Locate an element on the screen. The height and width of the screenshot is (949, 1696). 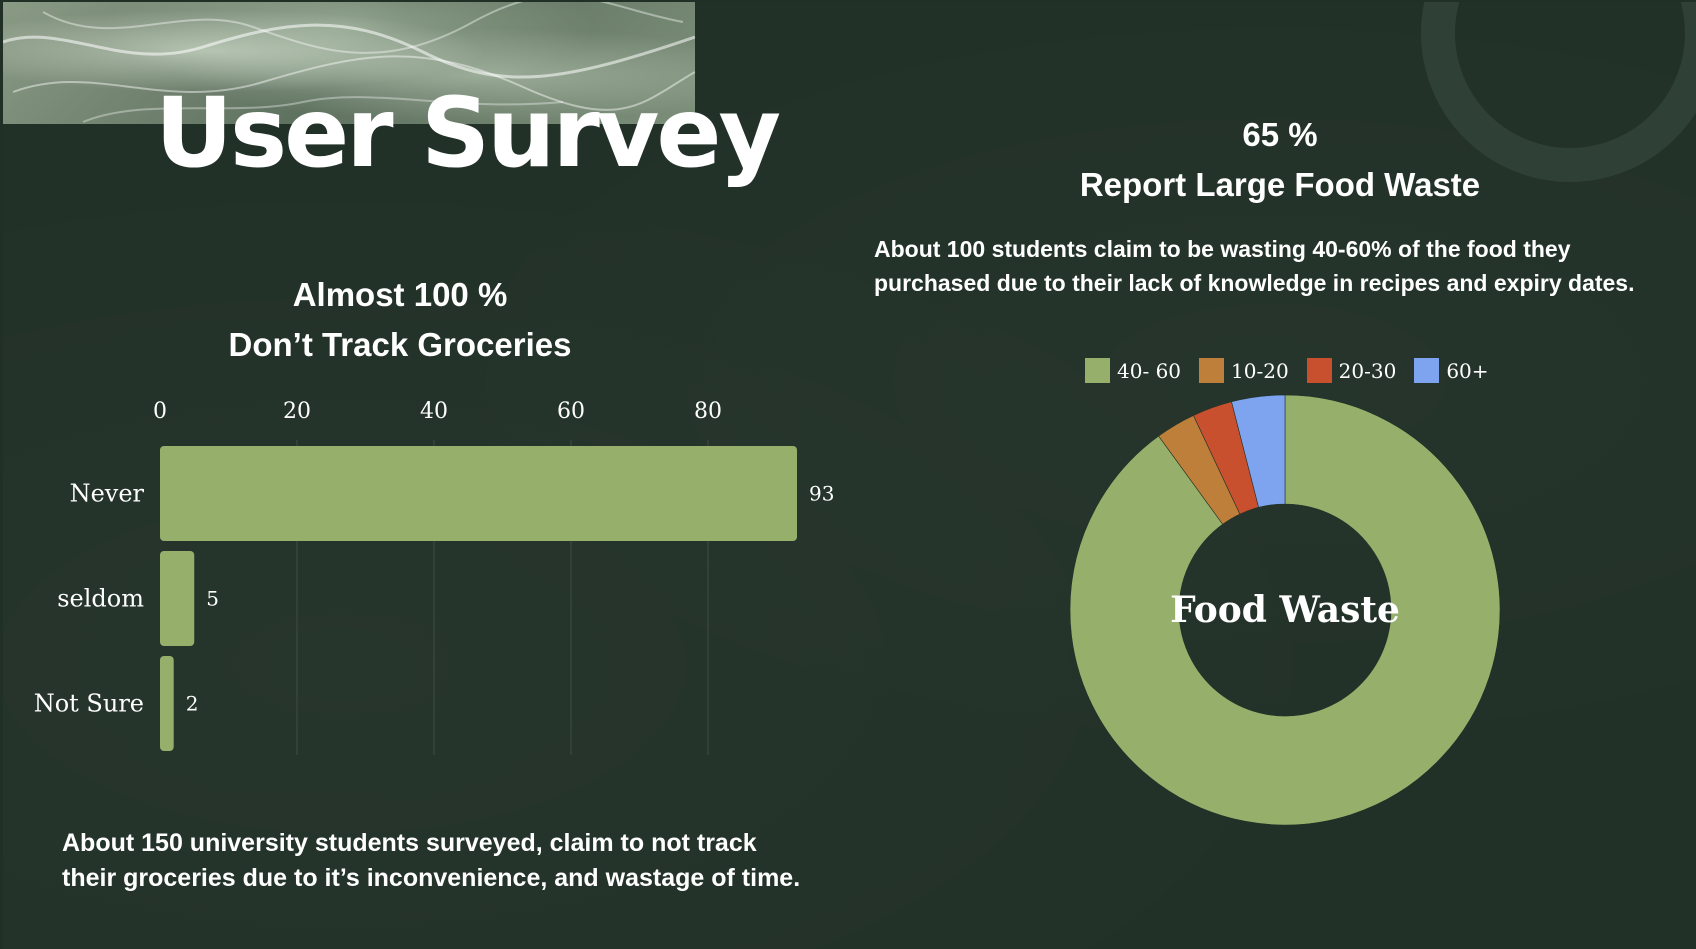
pie-legend: 40- 60 10-20 20-30 60+ is located at coordinates (1287, 370).